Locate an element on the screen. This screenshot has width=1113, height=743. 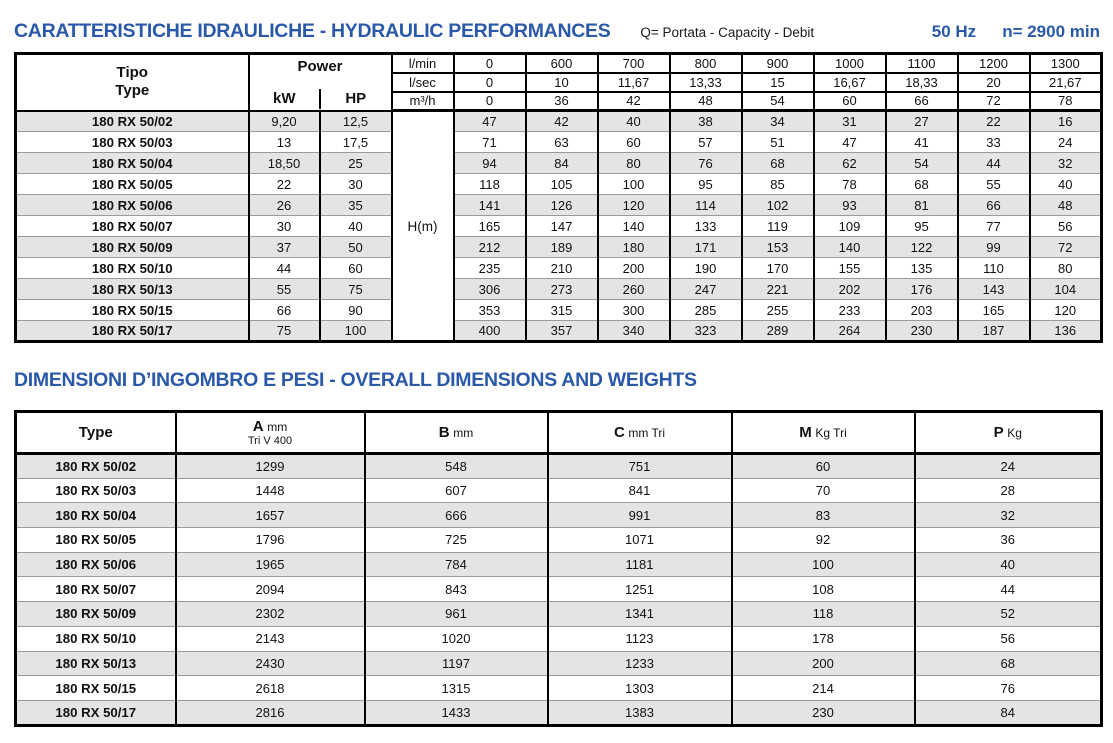
pump-type-cell: 180 RX 50/17 is located at coordinates (132, 331).